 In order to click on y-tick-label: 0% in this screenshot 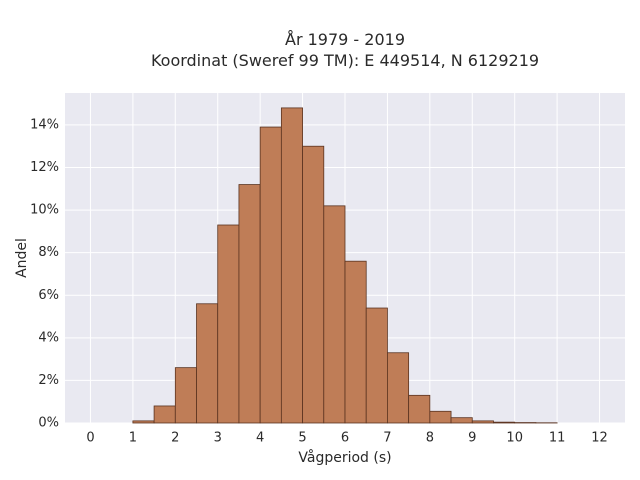, I will do `click(48, 423)`.